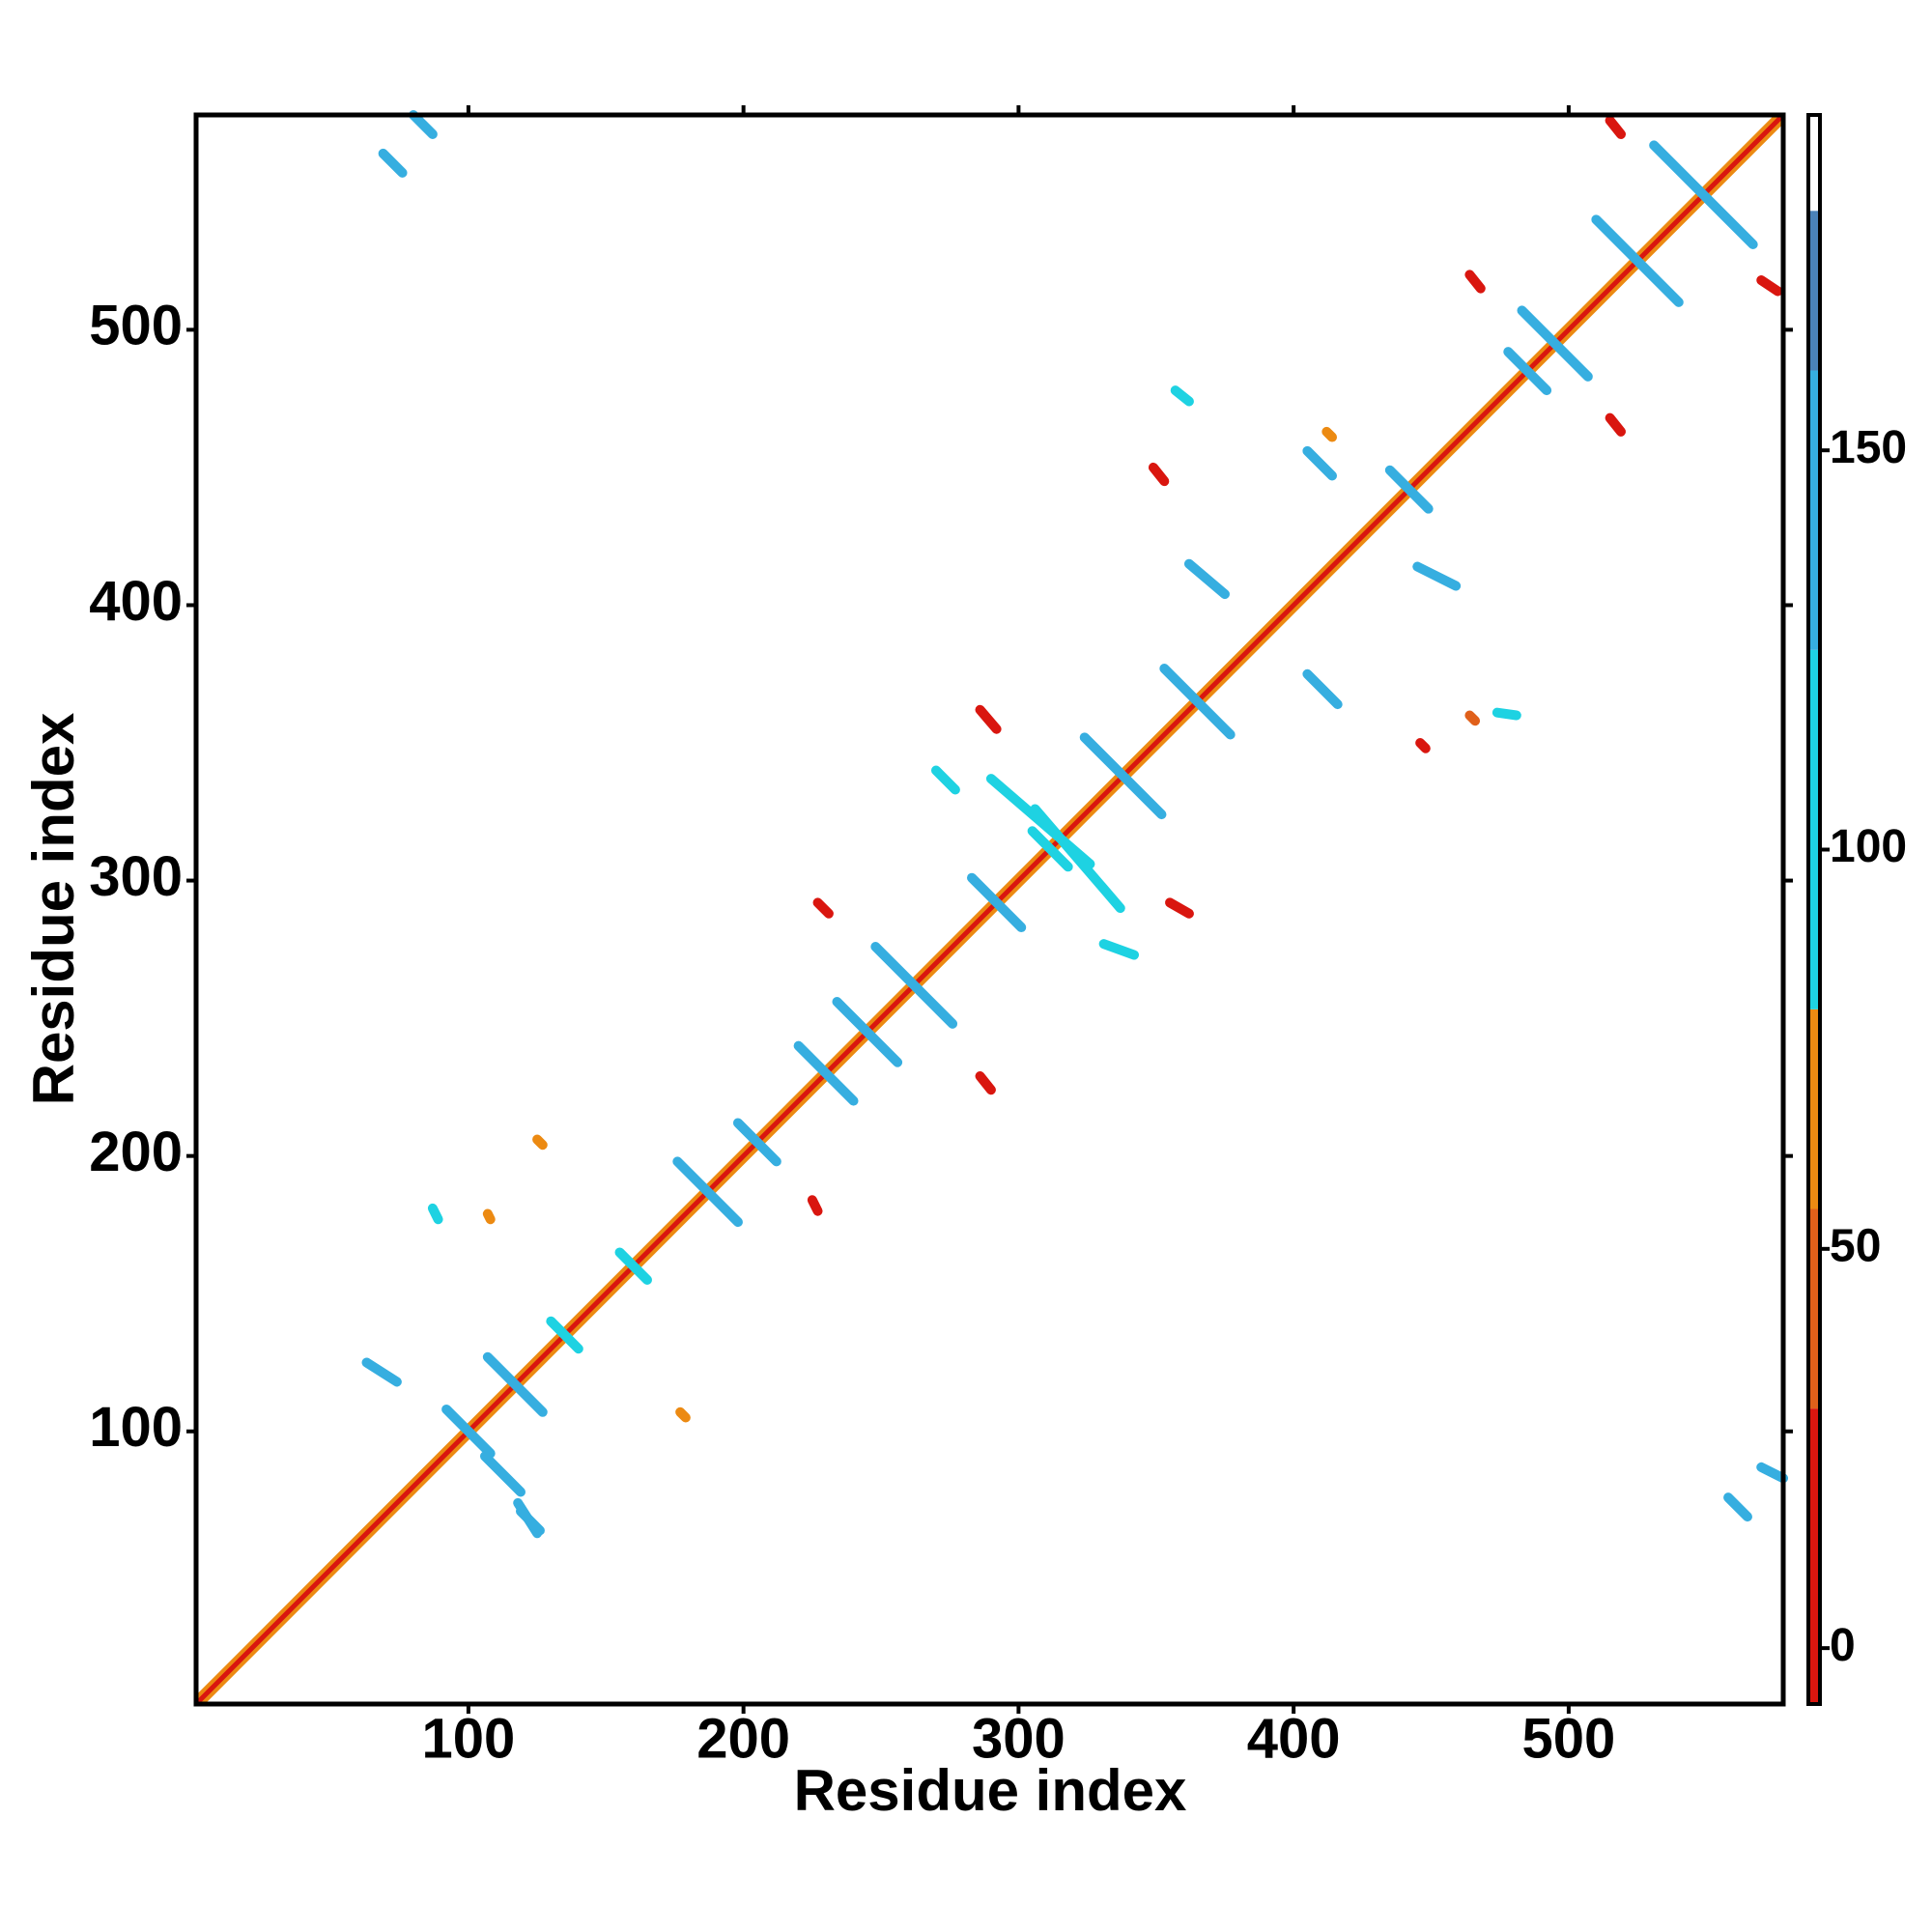 Image resolution: width=1932 pixels, height=1932 pixels. I want to click on y-axis-label: Residue index, so click(53, 909).